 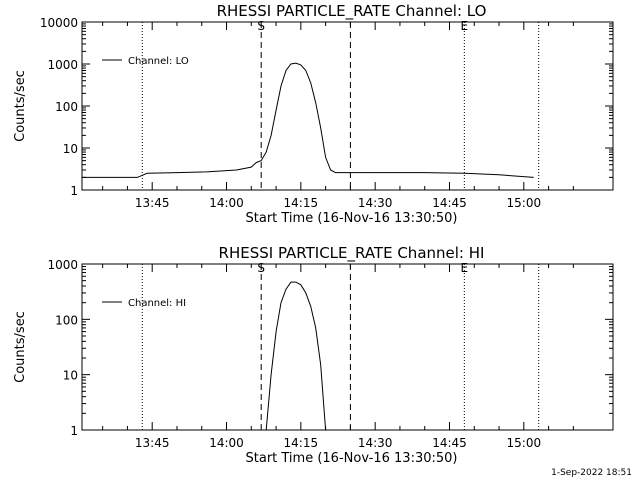 I want to click on legend-label: Channel: LO, so click(x=158, y=61).